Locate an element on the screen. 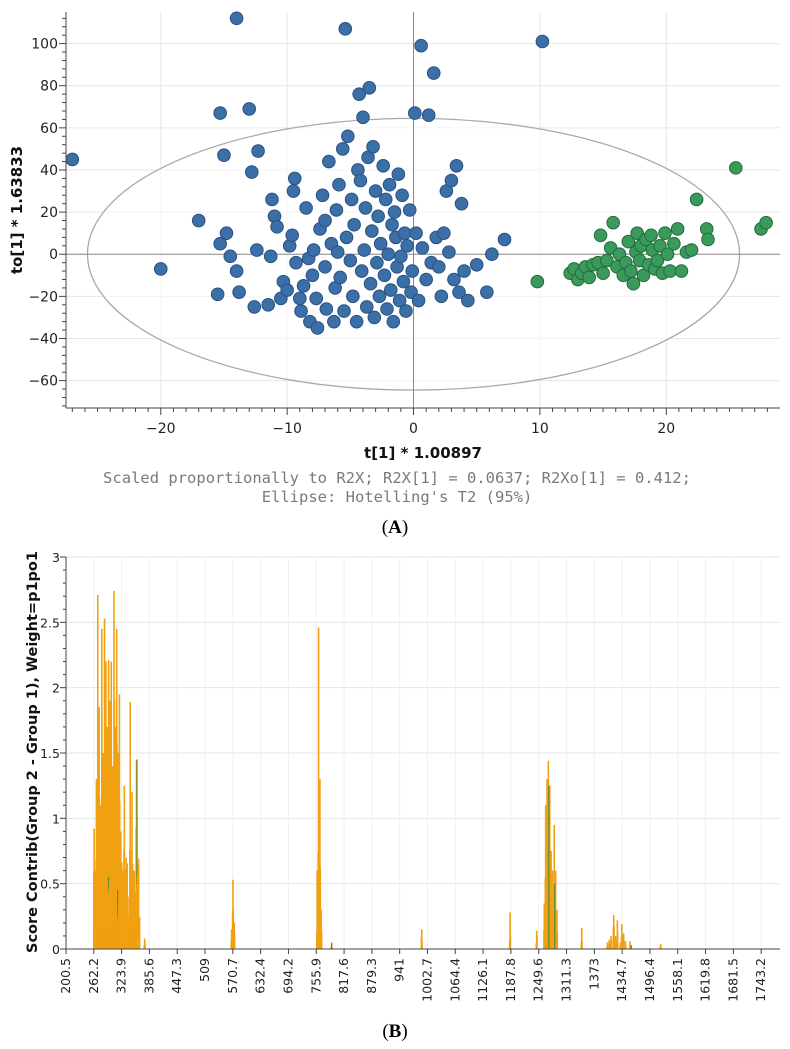 This screenshot has width=790, height=1049. x-tick-label-b: 1002.7 is located at coordinates (426, 980).